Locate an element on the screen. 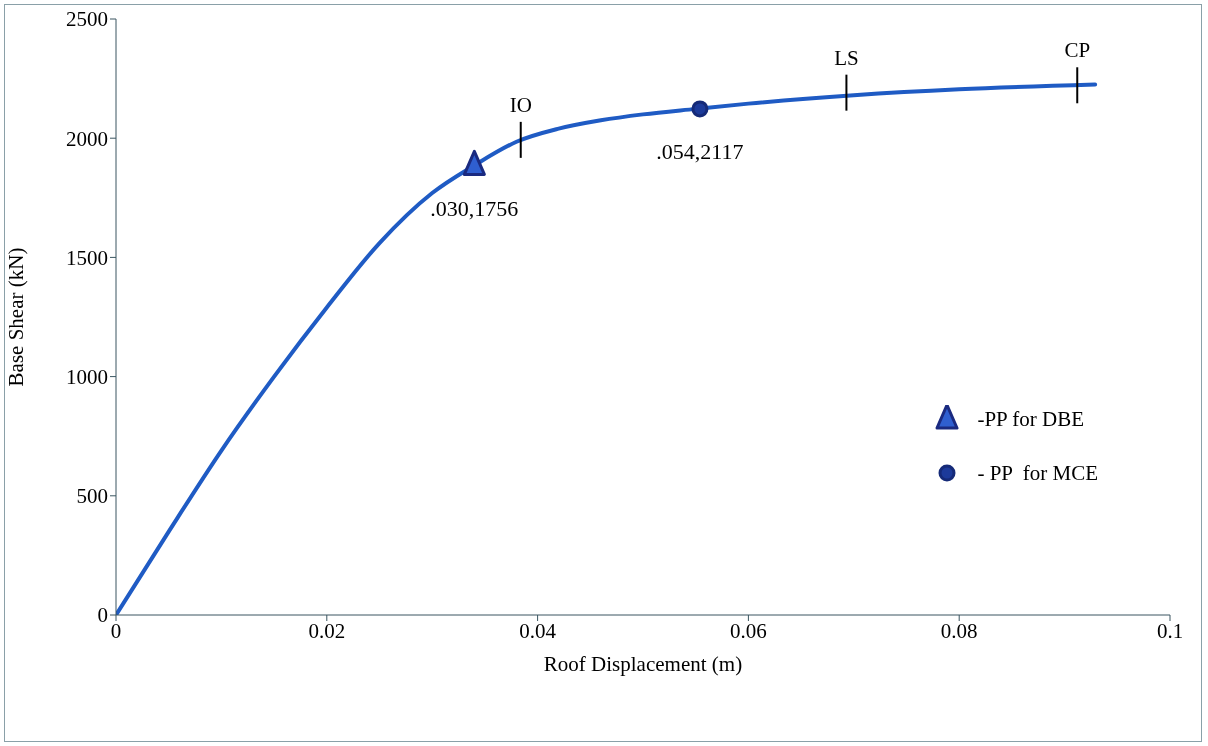  x-tick-label: 0.02 is located at coordinates (327, 630).